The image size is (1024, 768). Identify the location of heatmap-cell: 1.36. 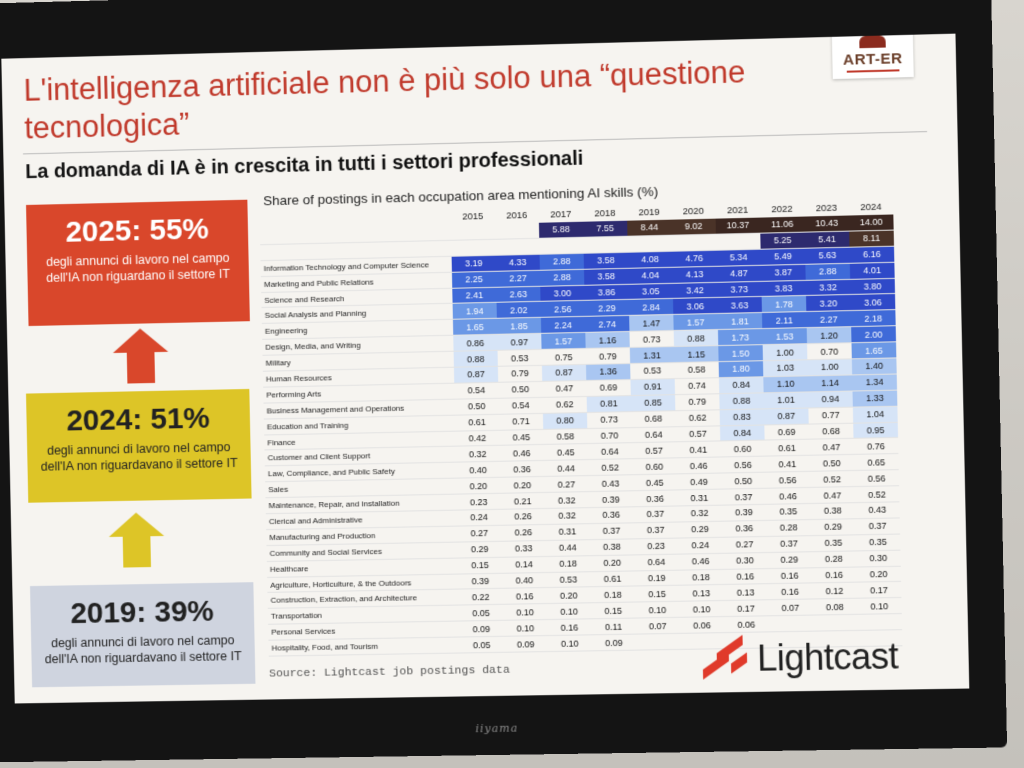
(608, 372).